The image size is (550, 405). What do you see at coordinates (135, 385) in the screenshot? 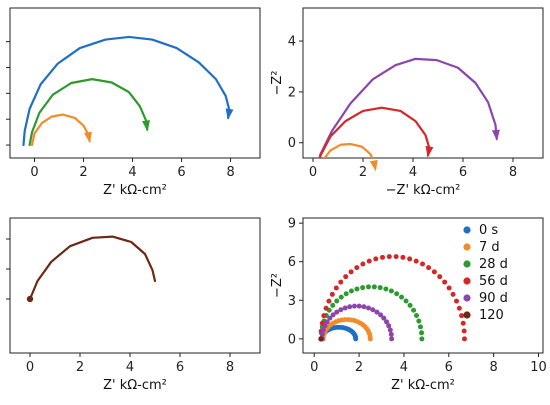
I see `x-axis-label: Z' kΩ-cm²` at bounding box center [135, 385].